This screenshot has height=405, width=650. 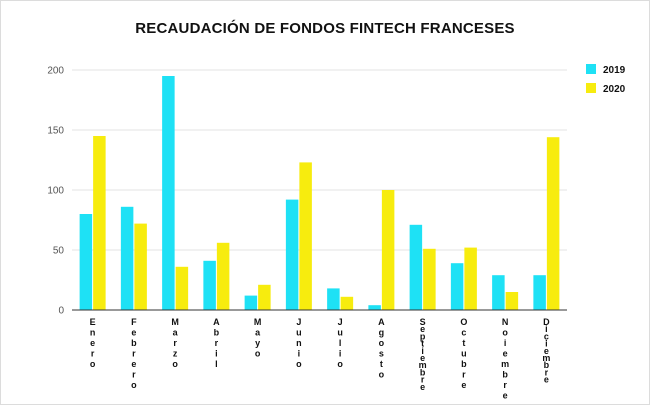 What do you see at coordinates (55, 131) in the screenshot?
I see `y-tick-label: 150` at bounding box center [55, 131].